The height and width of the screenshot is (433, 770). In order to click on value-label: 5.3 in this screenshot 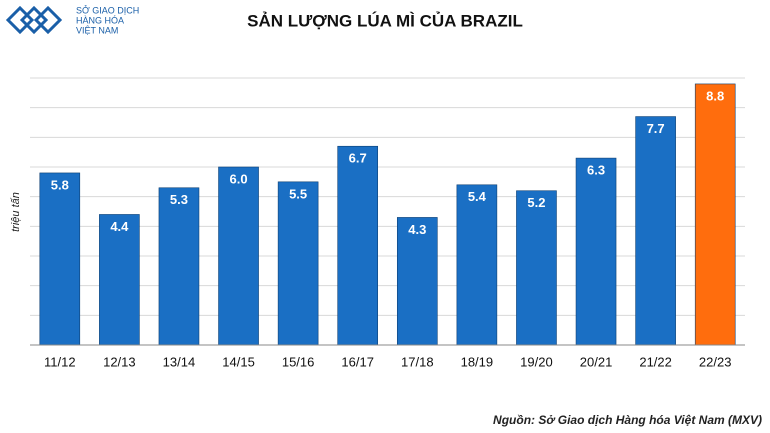, I will do `click(179, 199)`.